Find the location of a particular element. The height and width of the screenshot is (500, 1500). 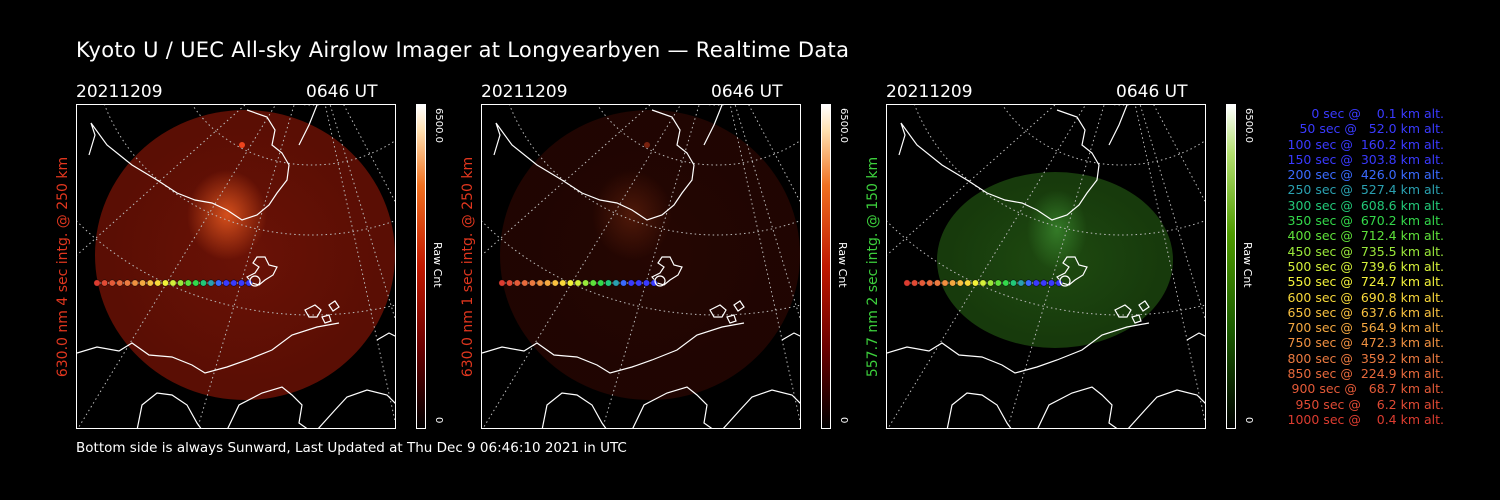

panel-ylabel-text: 630.0 nm 4 sec intg. @ 250 km is located at coordinates (63, 266).